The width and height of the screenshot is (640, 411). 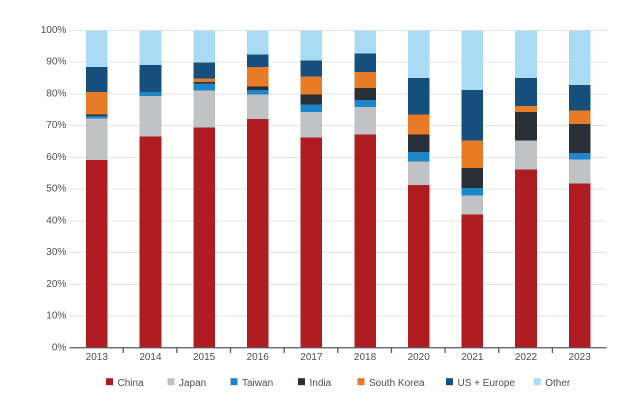 I want to click on svg-text: 90%, so click(x=56, y=62).